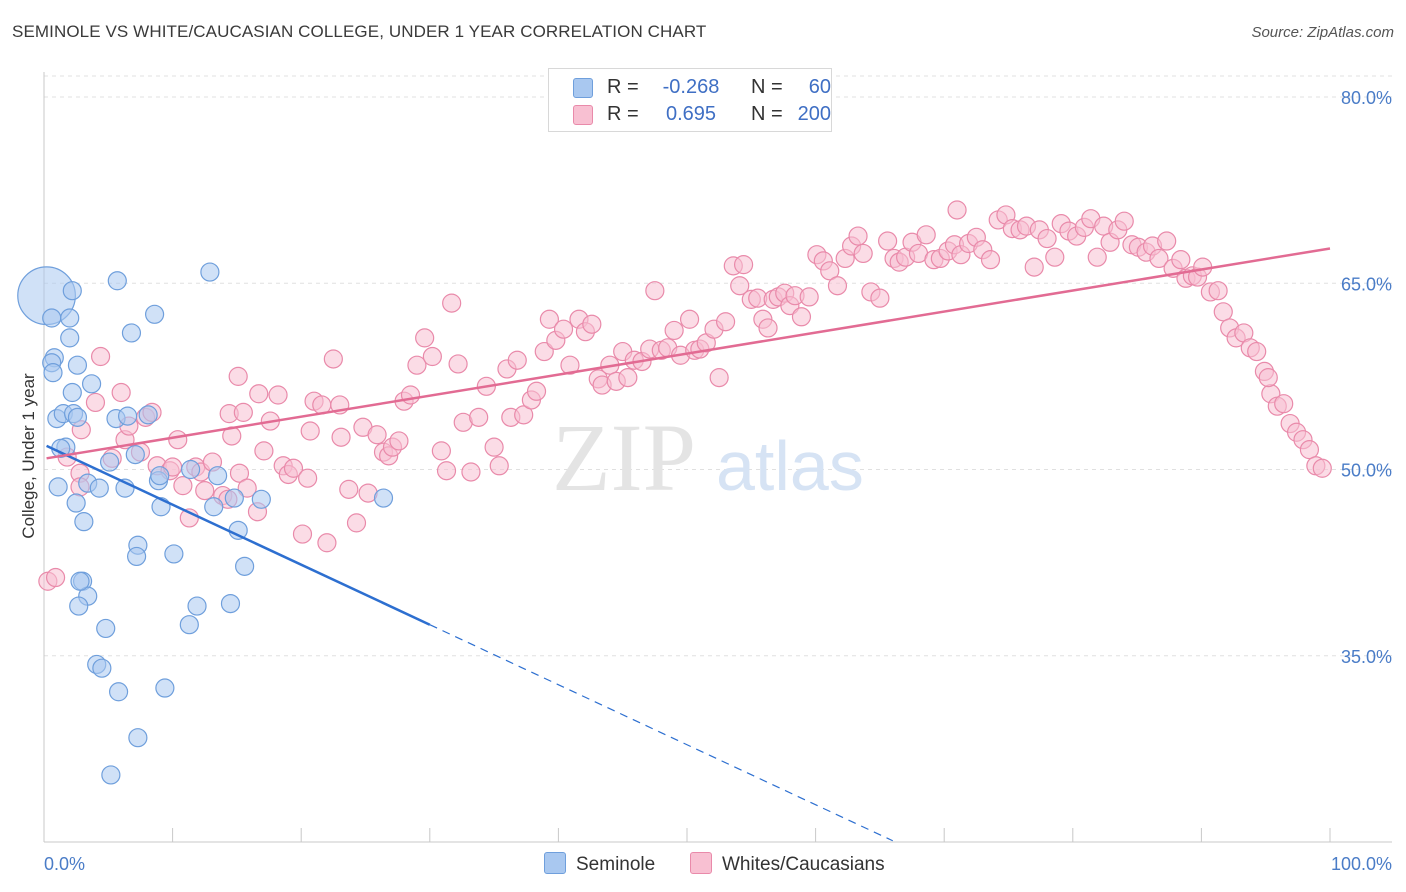 The width and height of the screenshot is (1406, 892). I want to click on legend-swatch-whites, so click(583, 115).